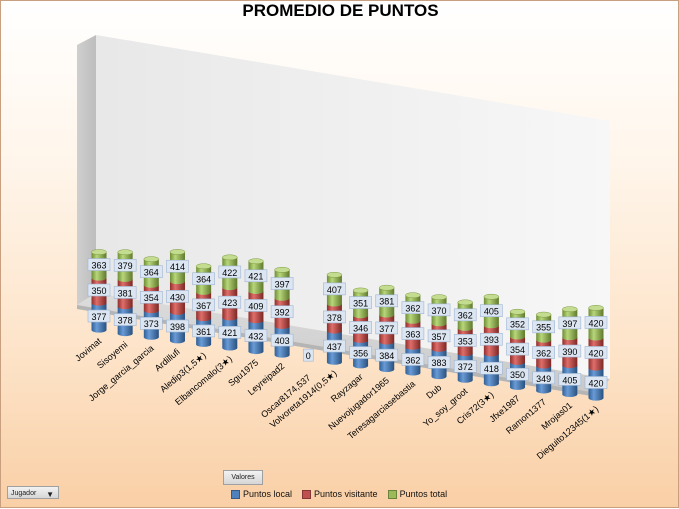 The image size is (679, 509). I want to click on data-label-7-2: 397, so click(282, 284).